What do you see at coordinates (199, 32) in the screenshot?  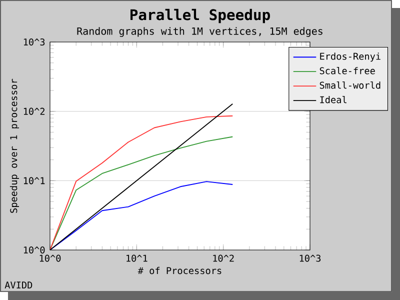 I see `chart-subtitle: Random graphs with 1M vertices, 15M edges` at bounding box center [199, 32].